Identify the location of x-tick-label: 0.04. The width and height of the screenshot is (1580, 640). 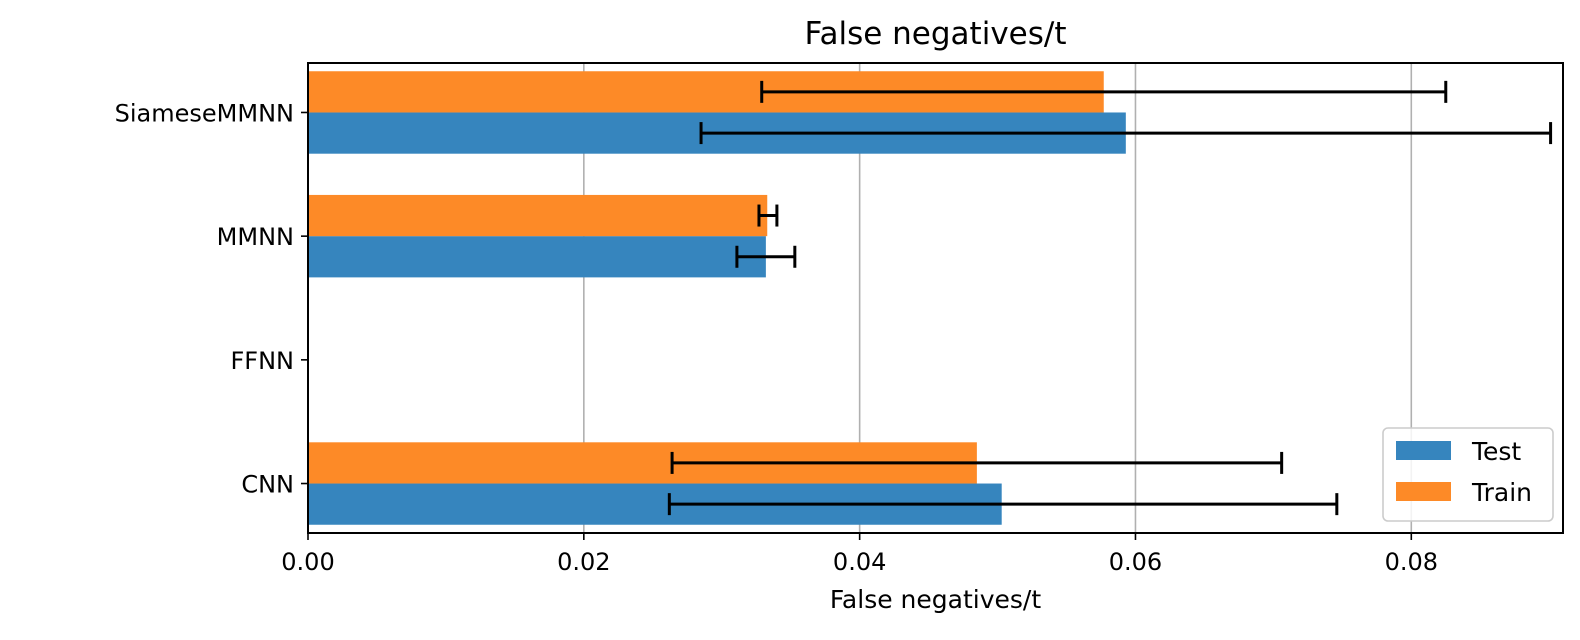
(859, 562).